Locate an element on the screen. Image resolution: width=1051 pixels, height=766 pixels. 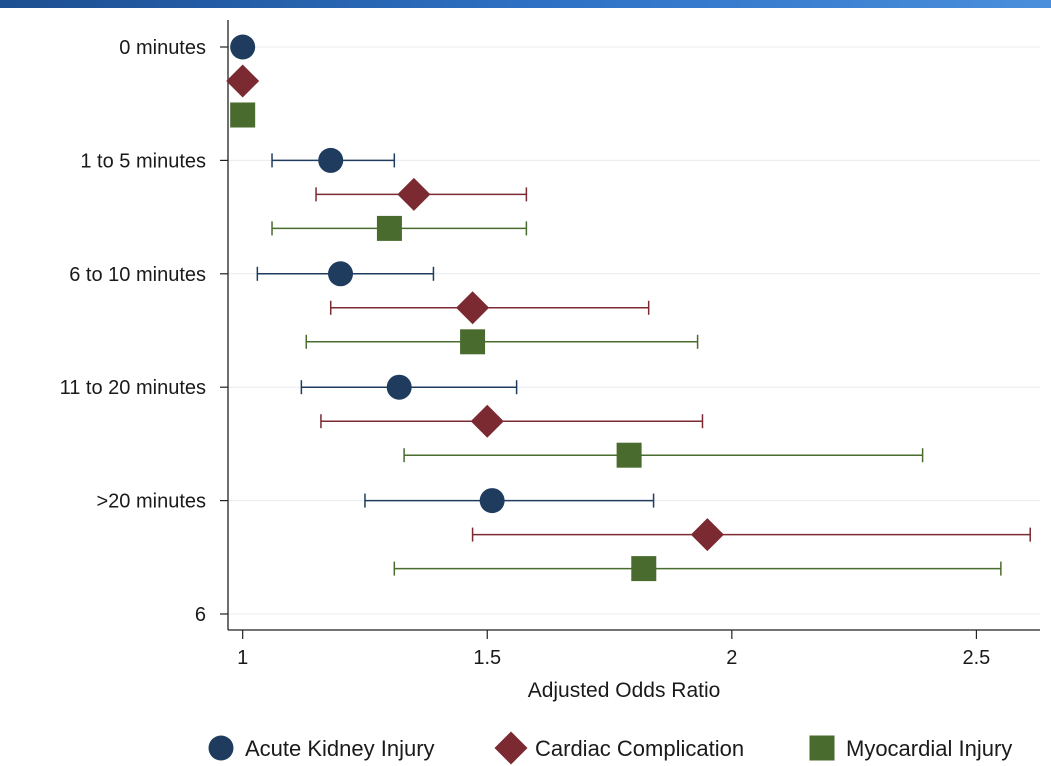
legend-label: Myocardial Injury is located at coordinates (929, 748).